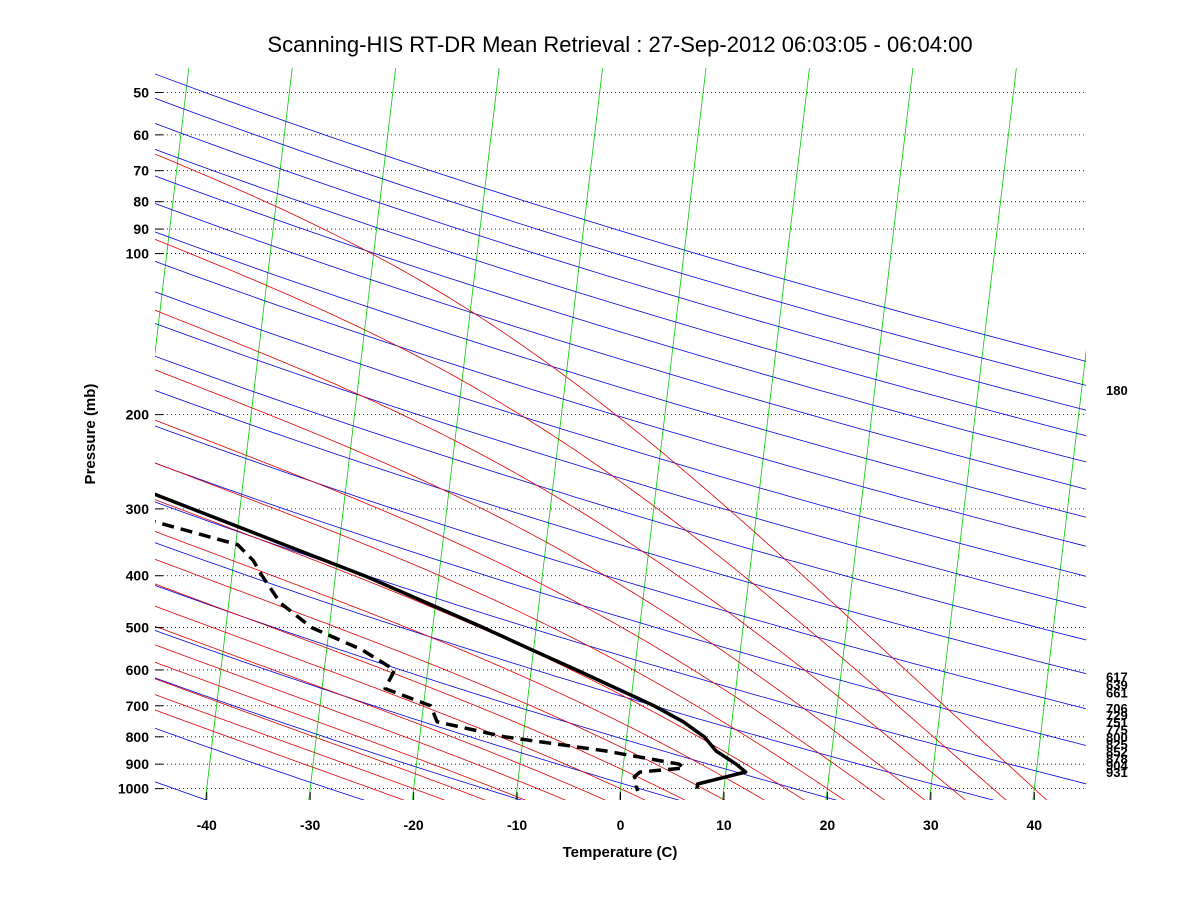 This screenshot has width=1200, height=900. What do you see at coordinates (828, 825) in the screenshot?
I see `x-tick-label: 20` at bounding box center [828, 825].